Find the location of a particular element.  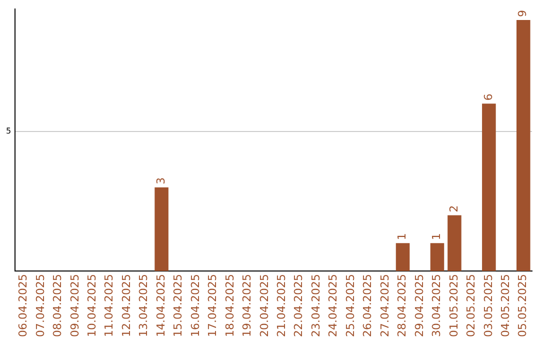

x-tick-label: 07.04.2025 is located at coordinates (40, 306).